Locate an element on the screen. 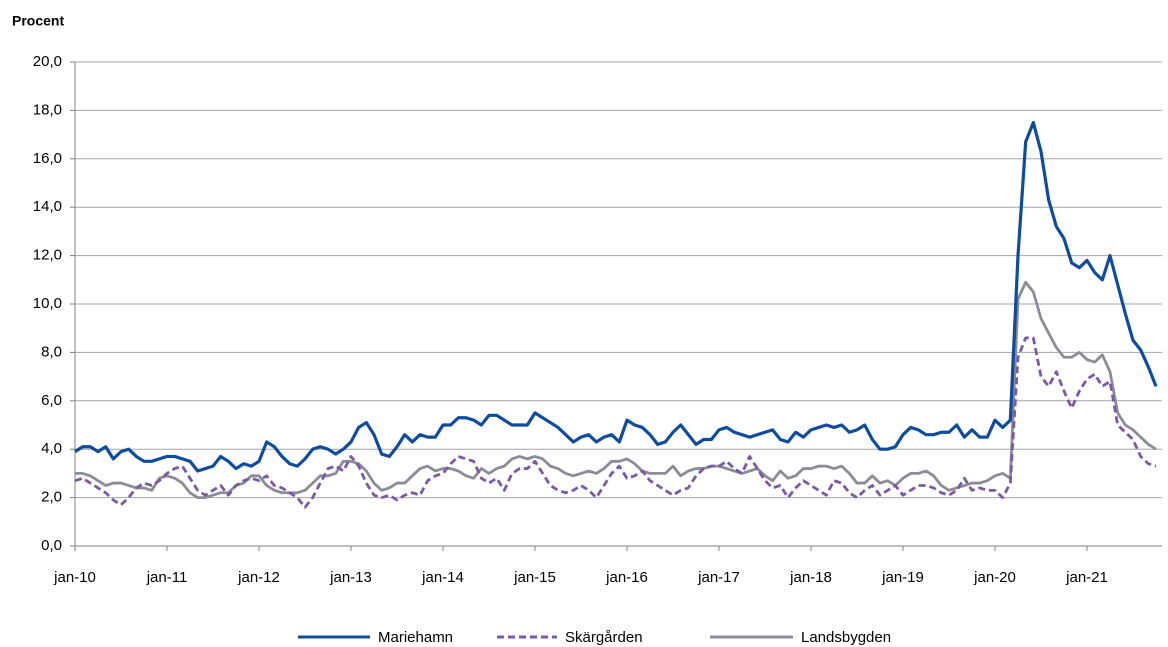  x-tick-label: jan-13 is located at coordinates (350, 577).